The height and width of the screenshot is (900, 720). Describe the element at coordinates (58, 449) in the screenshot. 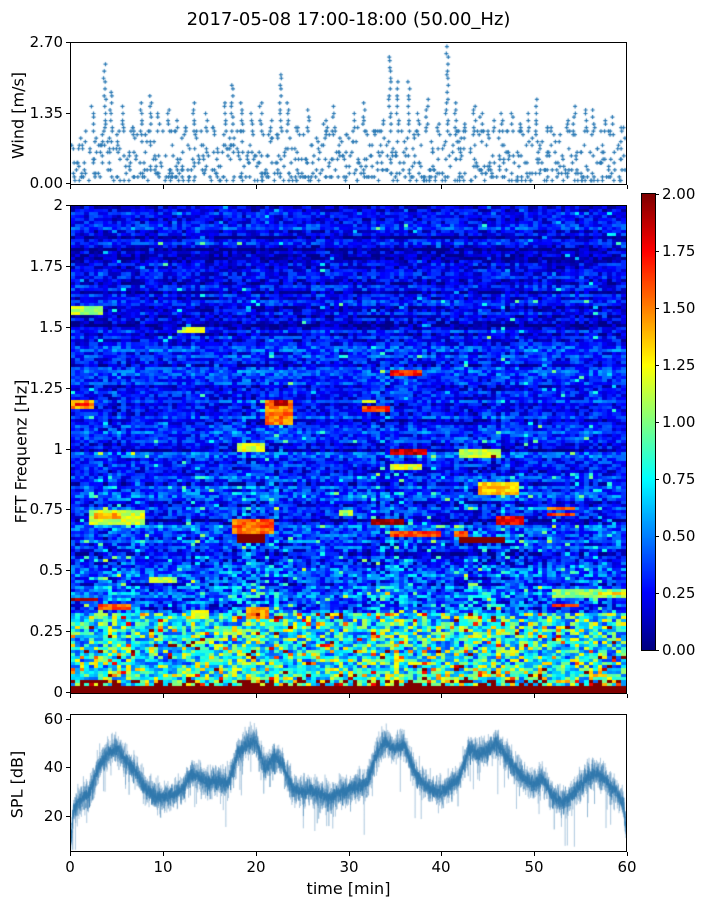

I see `tick-label: 1` at that location.